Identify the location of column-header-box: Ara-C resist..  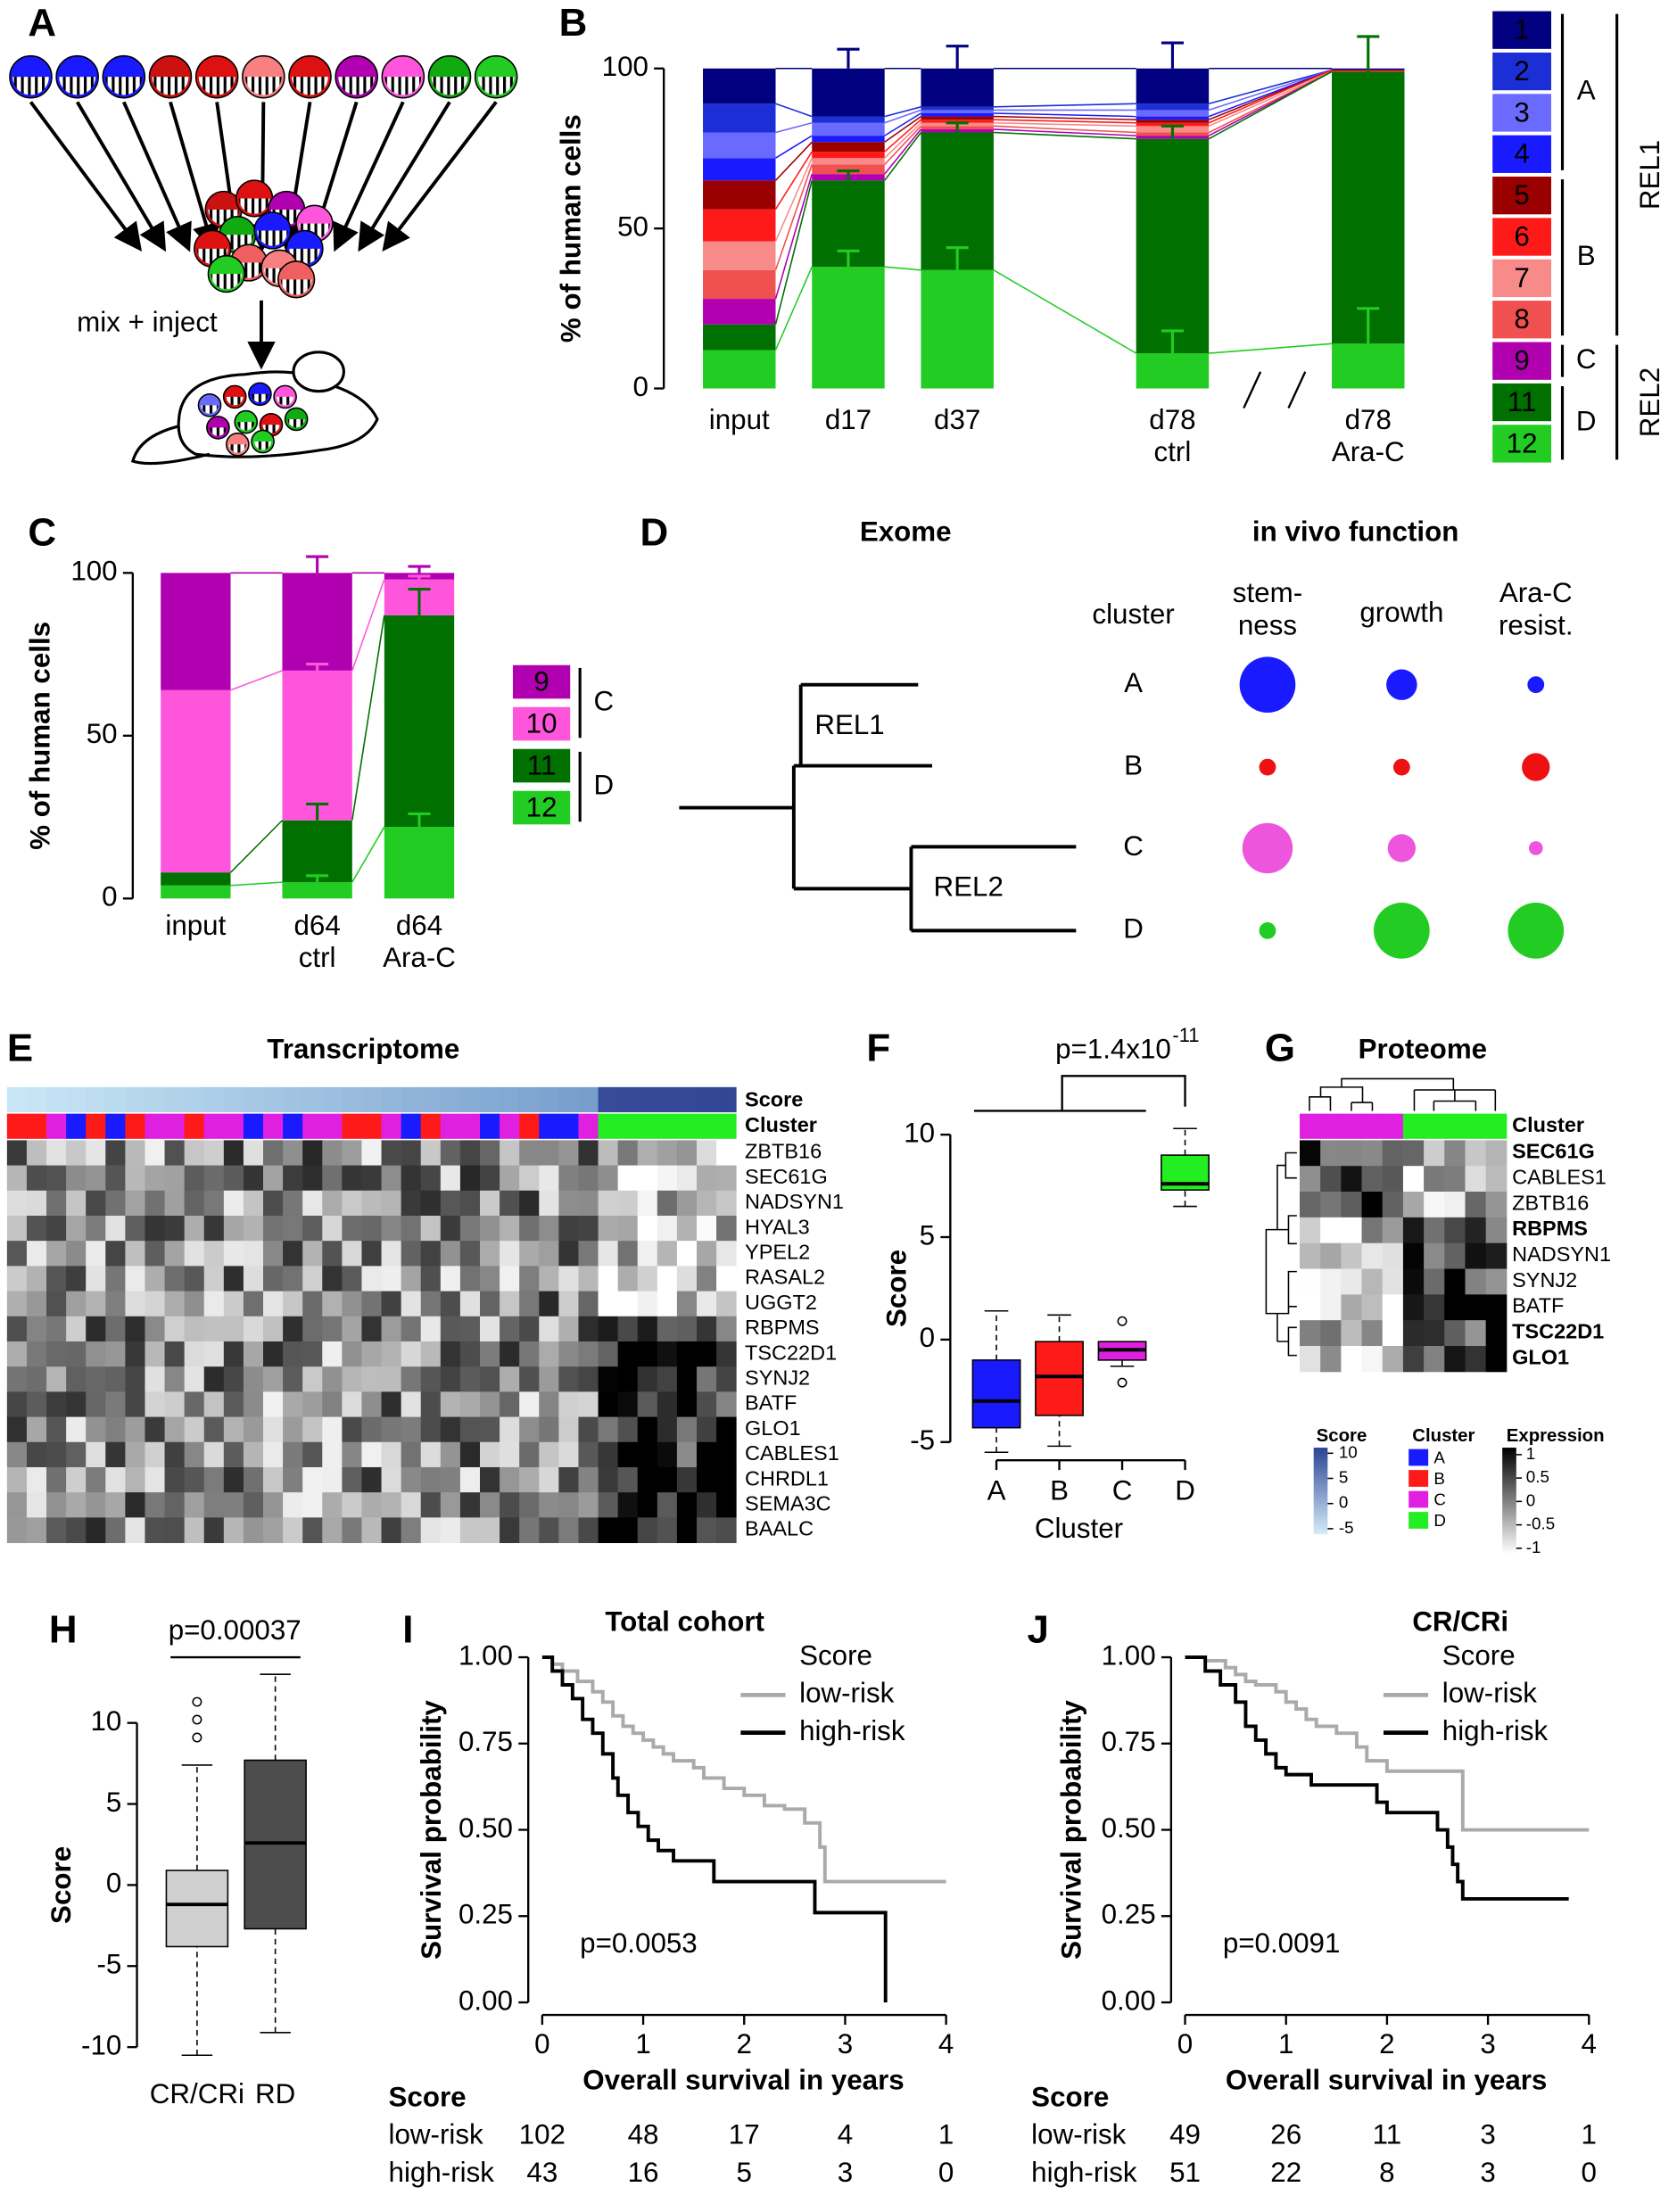
(1536, 610).